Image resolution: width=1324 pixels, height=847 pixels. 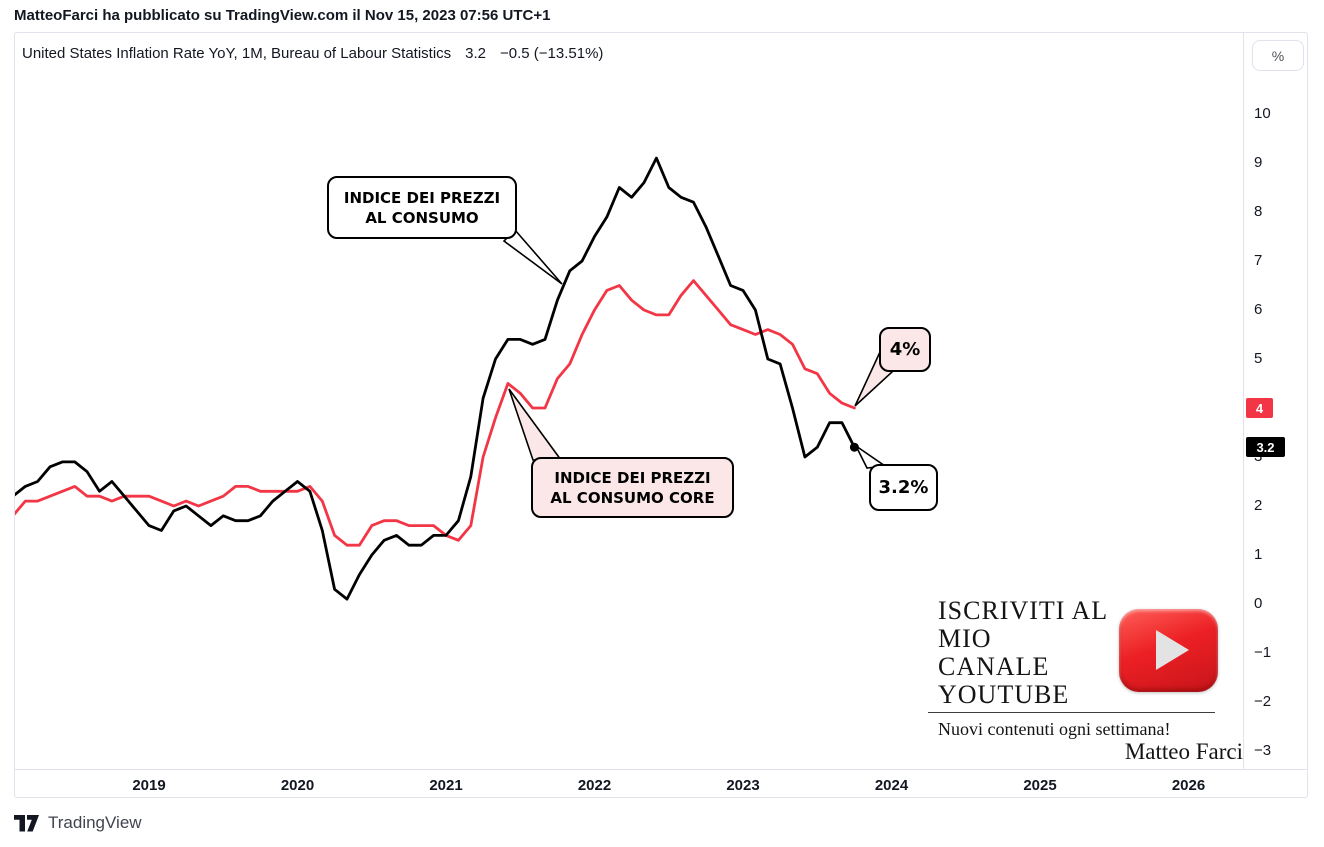 I want to click on cpi-last-value-bubble: 3.2%, so click(x=903, y=487).